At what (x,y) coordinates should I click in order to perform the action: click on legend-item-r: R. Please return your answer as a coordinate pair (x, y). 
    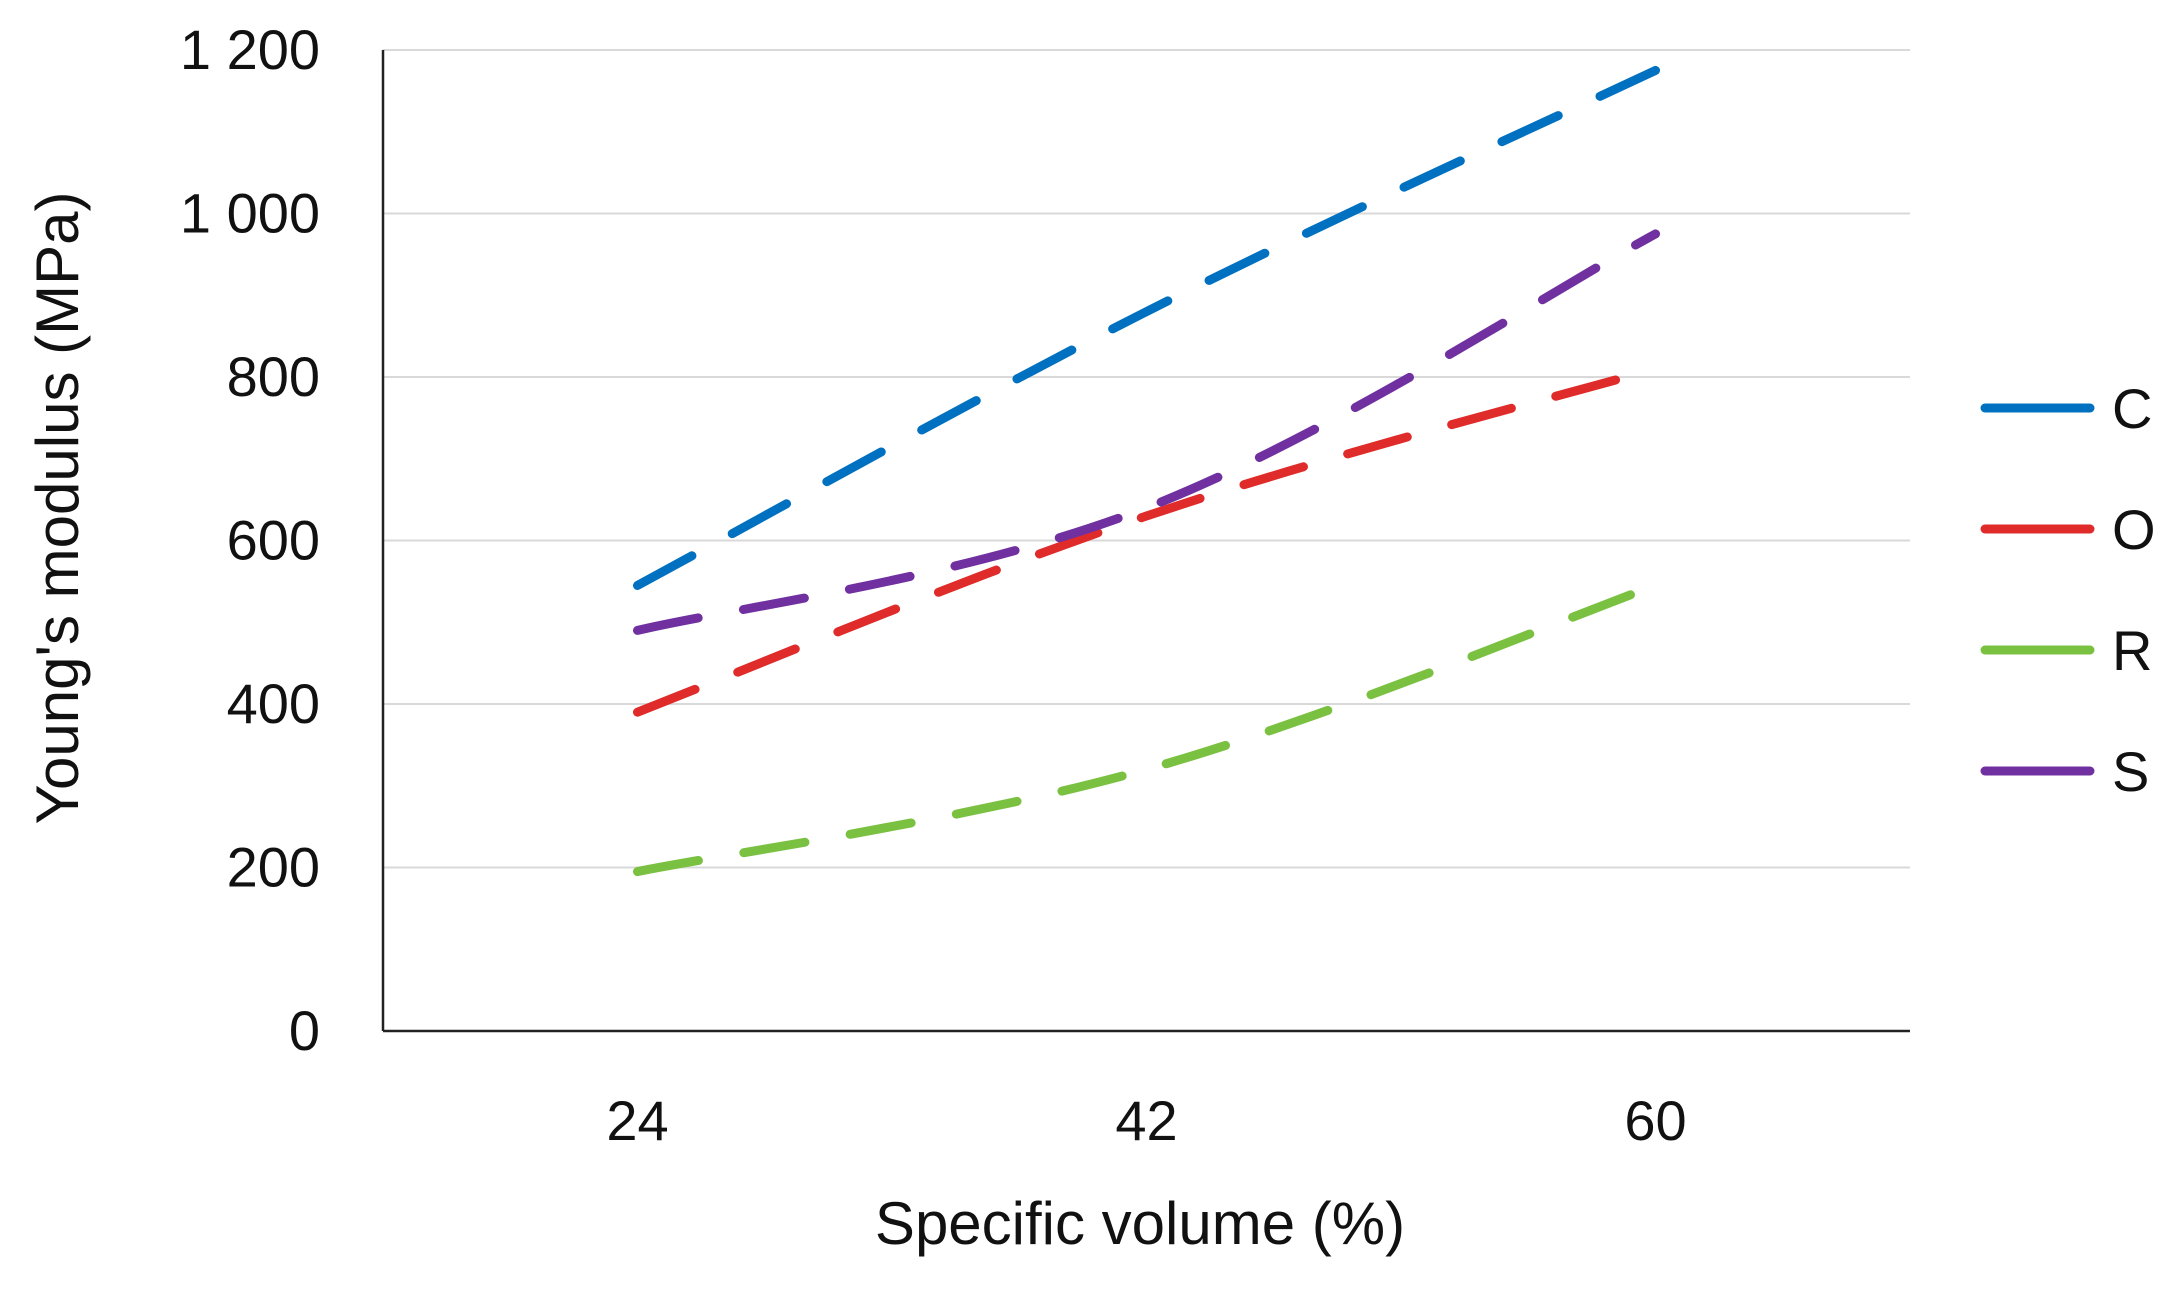
    Looking at the image, I should click on (2066, 650).